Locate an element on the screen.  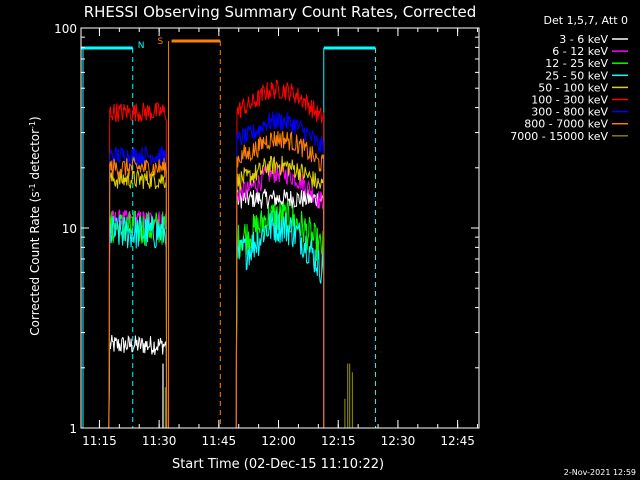
x-tick-label: 11:15 is located at coordinates (99, 441).